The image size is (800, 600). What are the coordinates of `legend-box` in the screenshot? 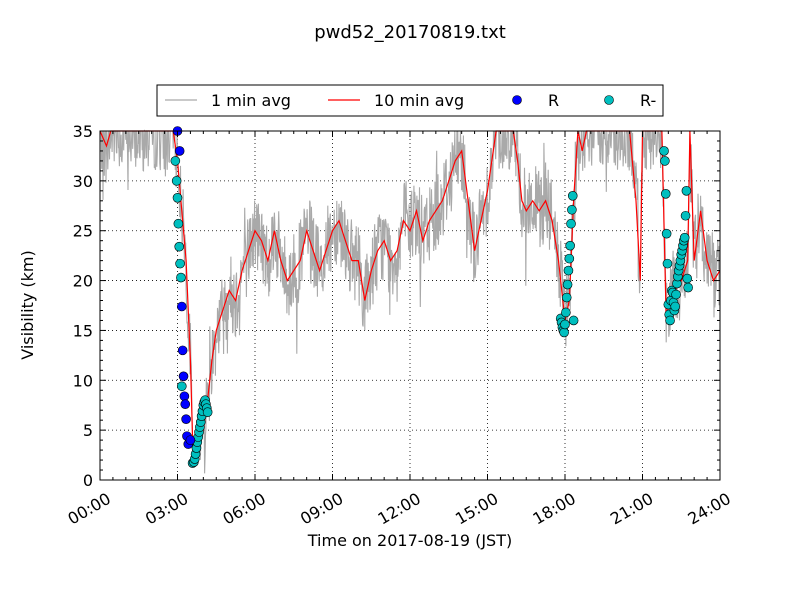 It's located at (410, 100).